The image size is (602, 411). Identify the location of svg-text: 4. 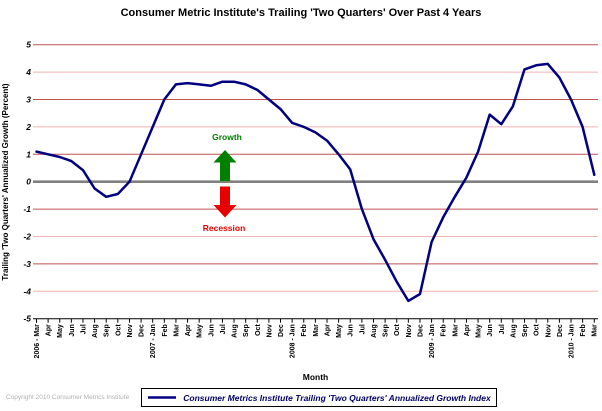
(28, 72).